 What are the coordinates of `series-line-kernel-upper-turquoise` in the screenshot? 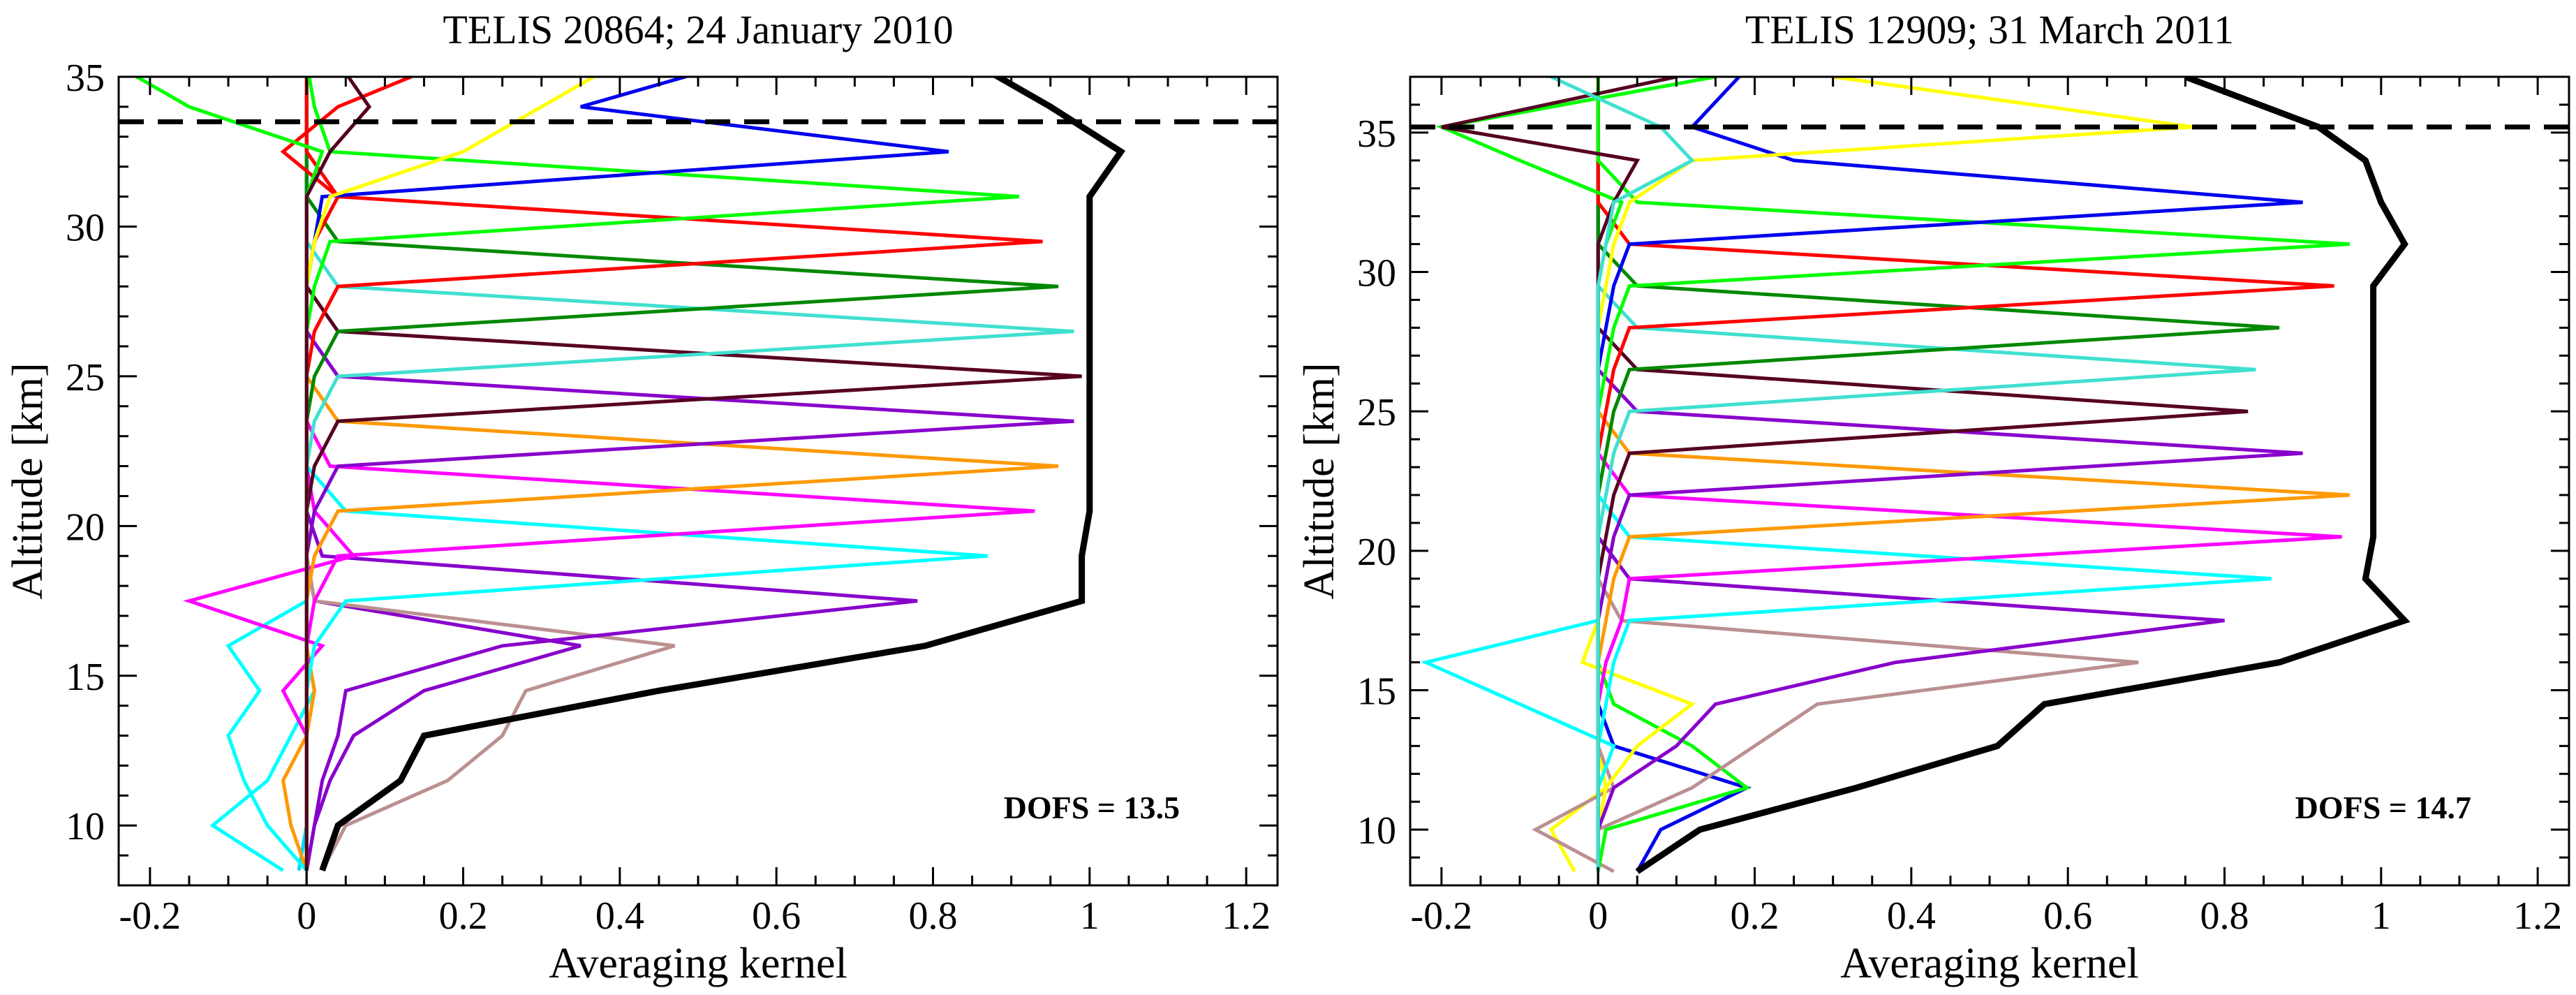 It's located at (1622, 474).